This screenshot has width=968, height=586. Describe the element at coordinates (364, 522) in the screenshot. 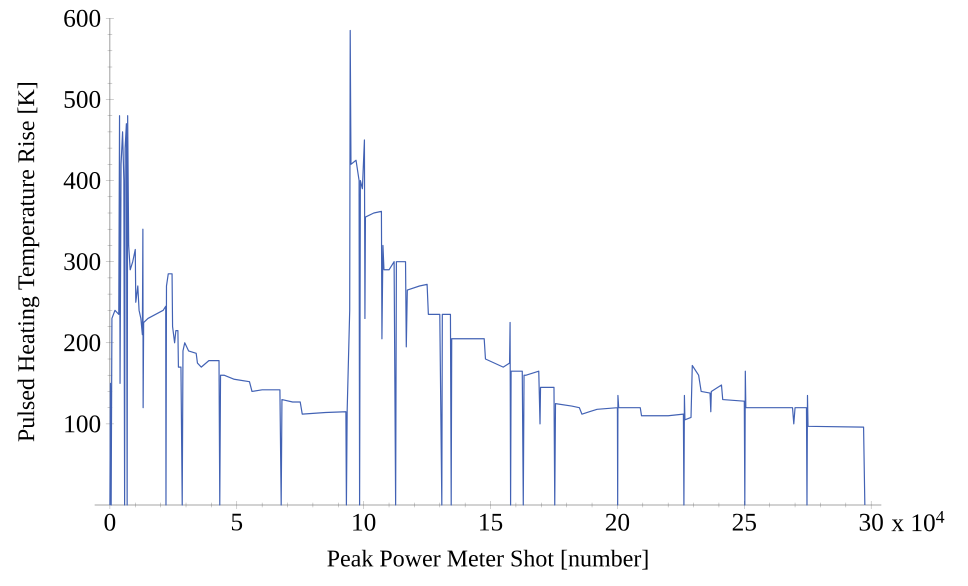

I see `x-tick-label: 10` at that location.